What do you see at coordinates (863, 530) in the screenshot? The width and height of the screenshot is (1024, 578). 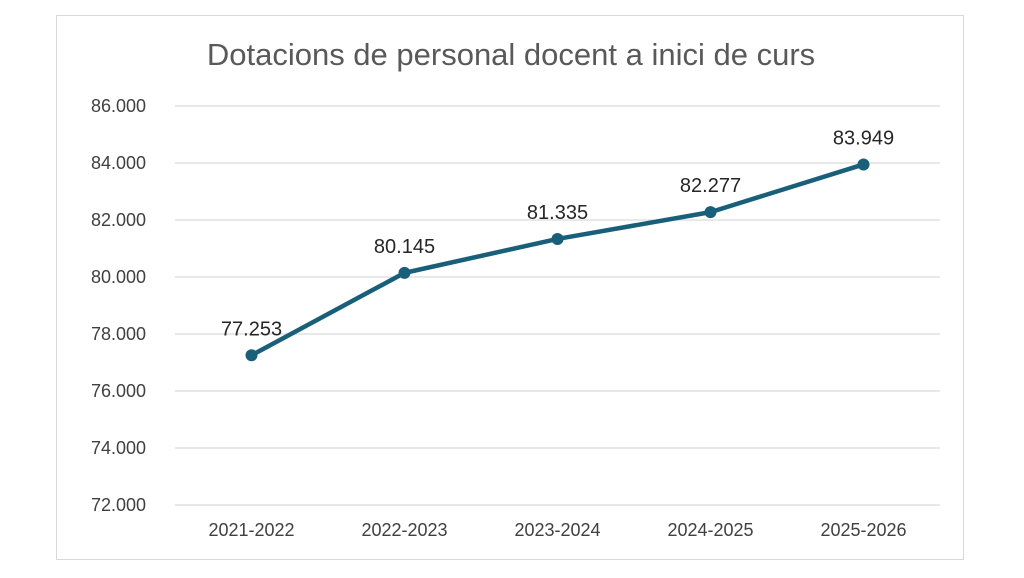 I see `x-tick-label: 2025-2026` at bounding box center [863, 530].